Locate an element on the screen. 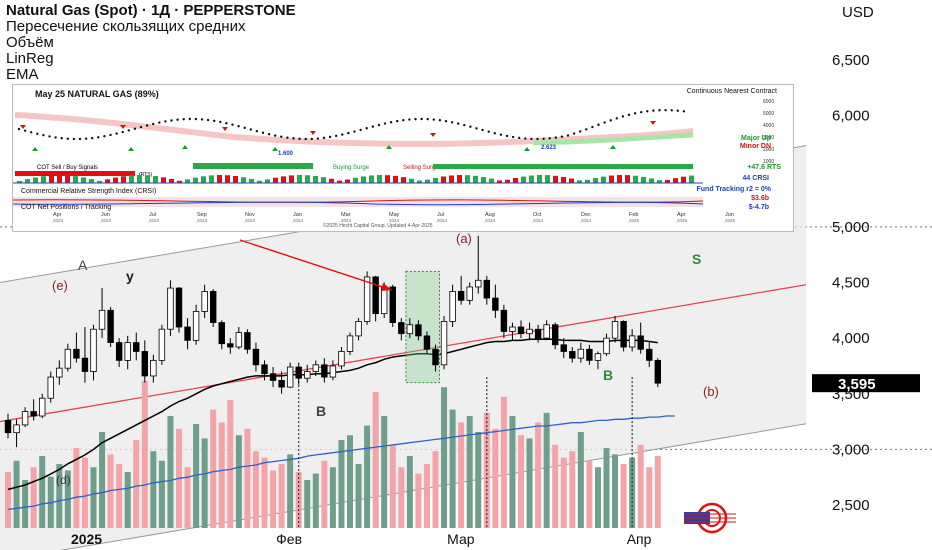 Image resolution: width=932 pixels, height=550 pixels. annot-A: A is located at coordinates (83, 265).